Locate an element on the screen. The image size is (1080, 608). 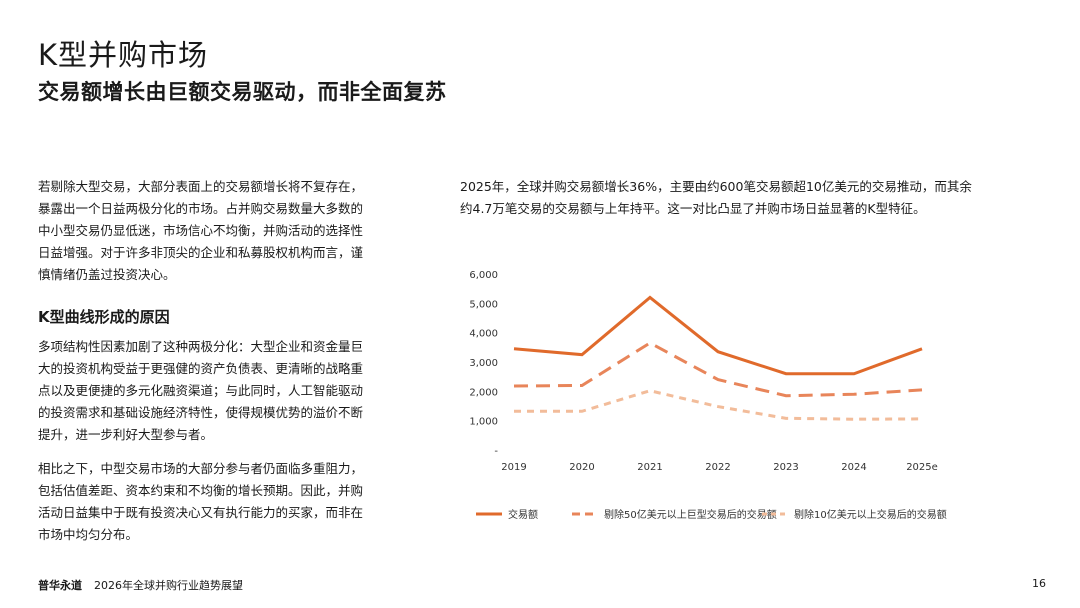
y-tick-label: 2,000 is located at coordinates (483, 392).